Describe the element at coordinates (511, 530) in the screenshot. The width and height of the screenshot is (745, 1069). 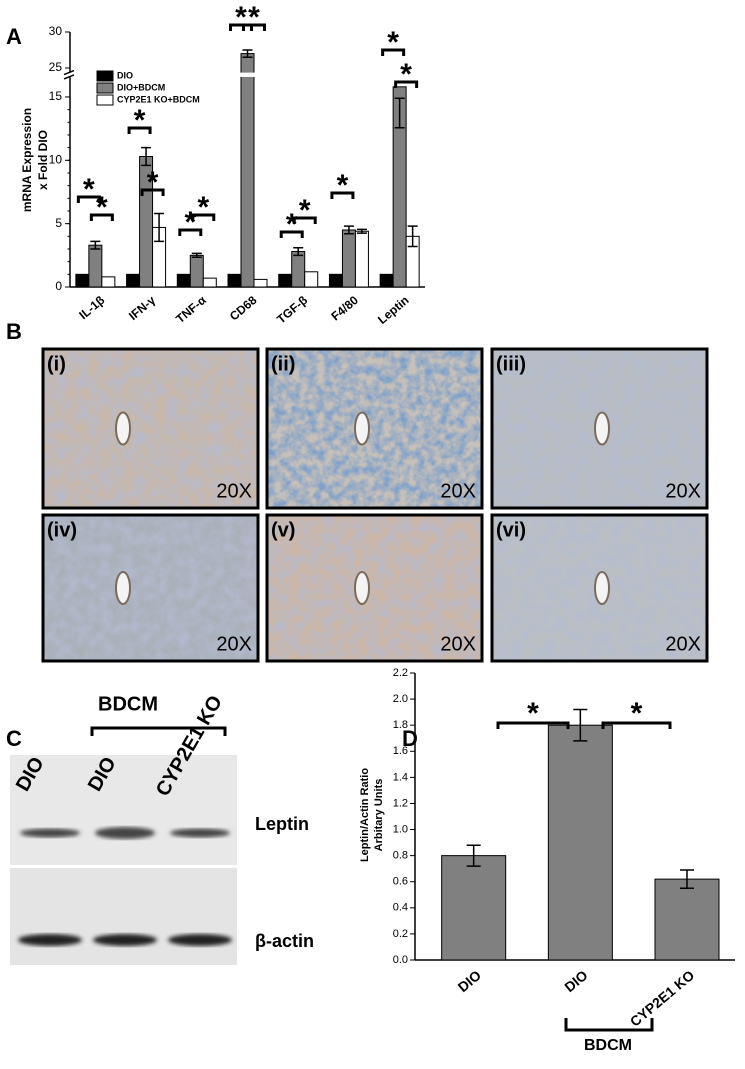
I see `micrograph-label: (vi)` at that location.